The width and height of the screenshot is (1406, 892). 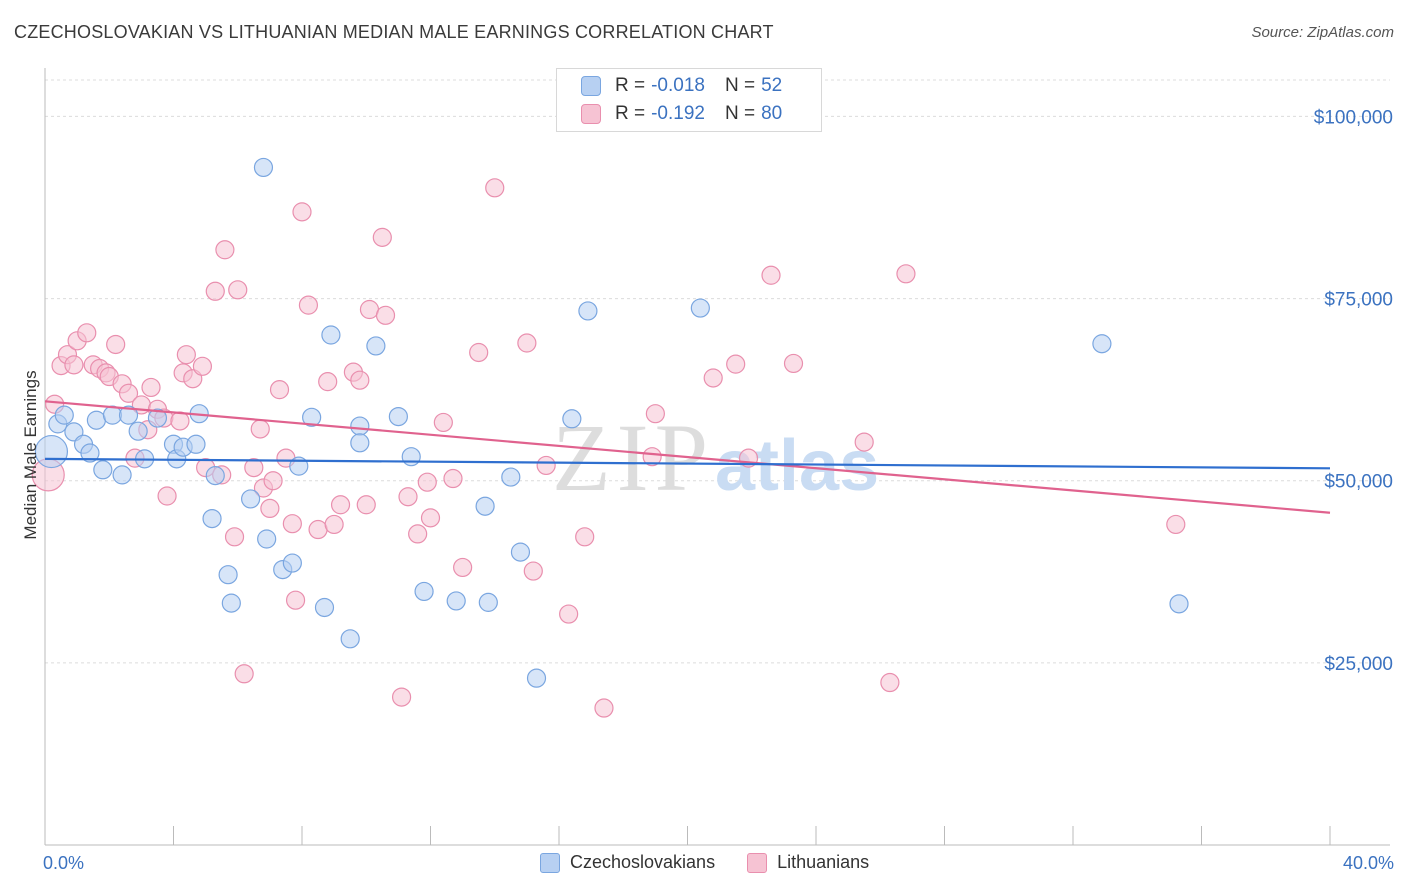 What do you see at coordinates (591, 114) in the screenshot?
I see `legend-swatch-pink` at bounding box center [591, 114].